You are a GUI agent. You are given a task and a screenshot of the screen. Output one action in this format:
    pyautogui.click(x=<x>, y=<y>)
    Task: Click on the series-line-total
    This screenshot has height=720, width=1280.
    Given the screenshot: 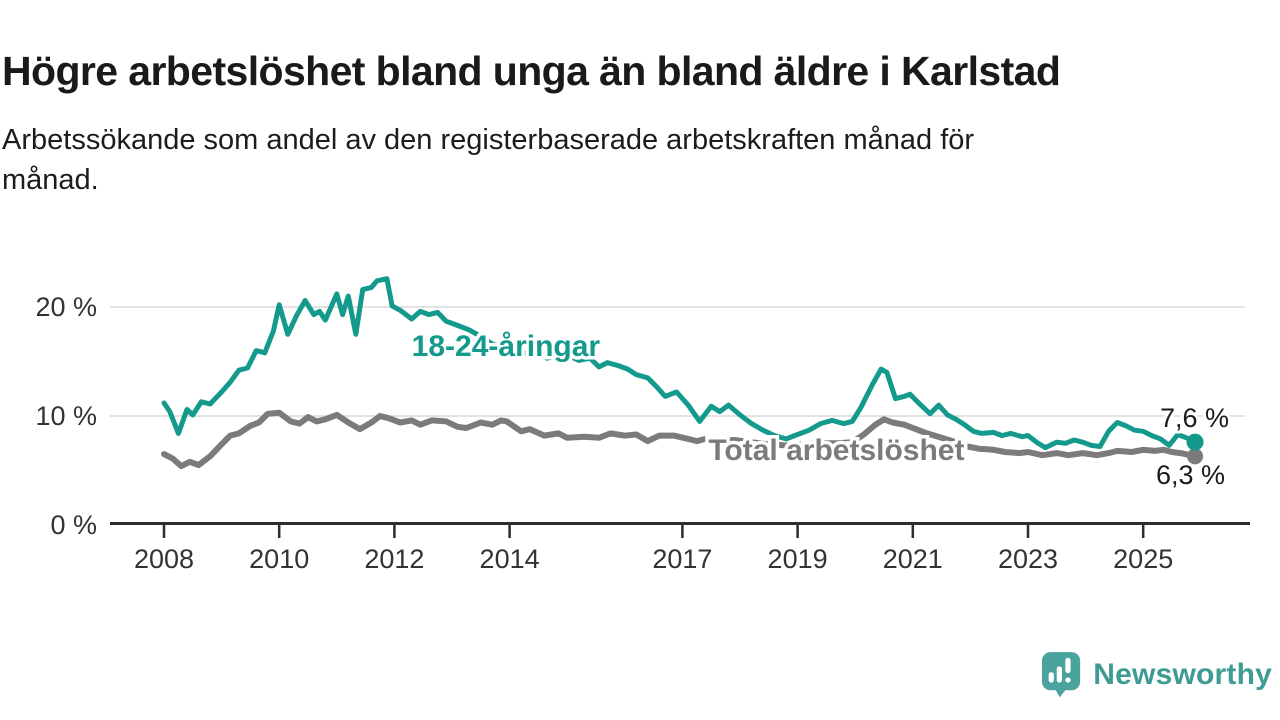 What is the action you would take?
    pyautogui.click(x=679, y=439)
    